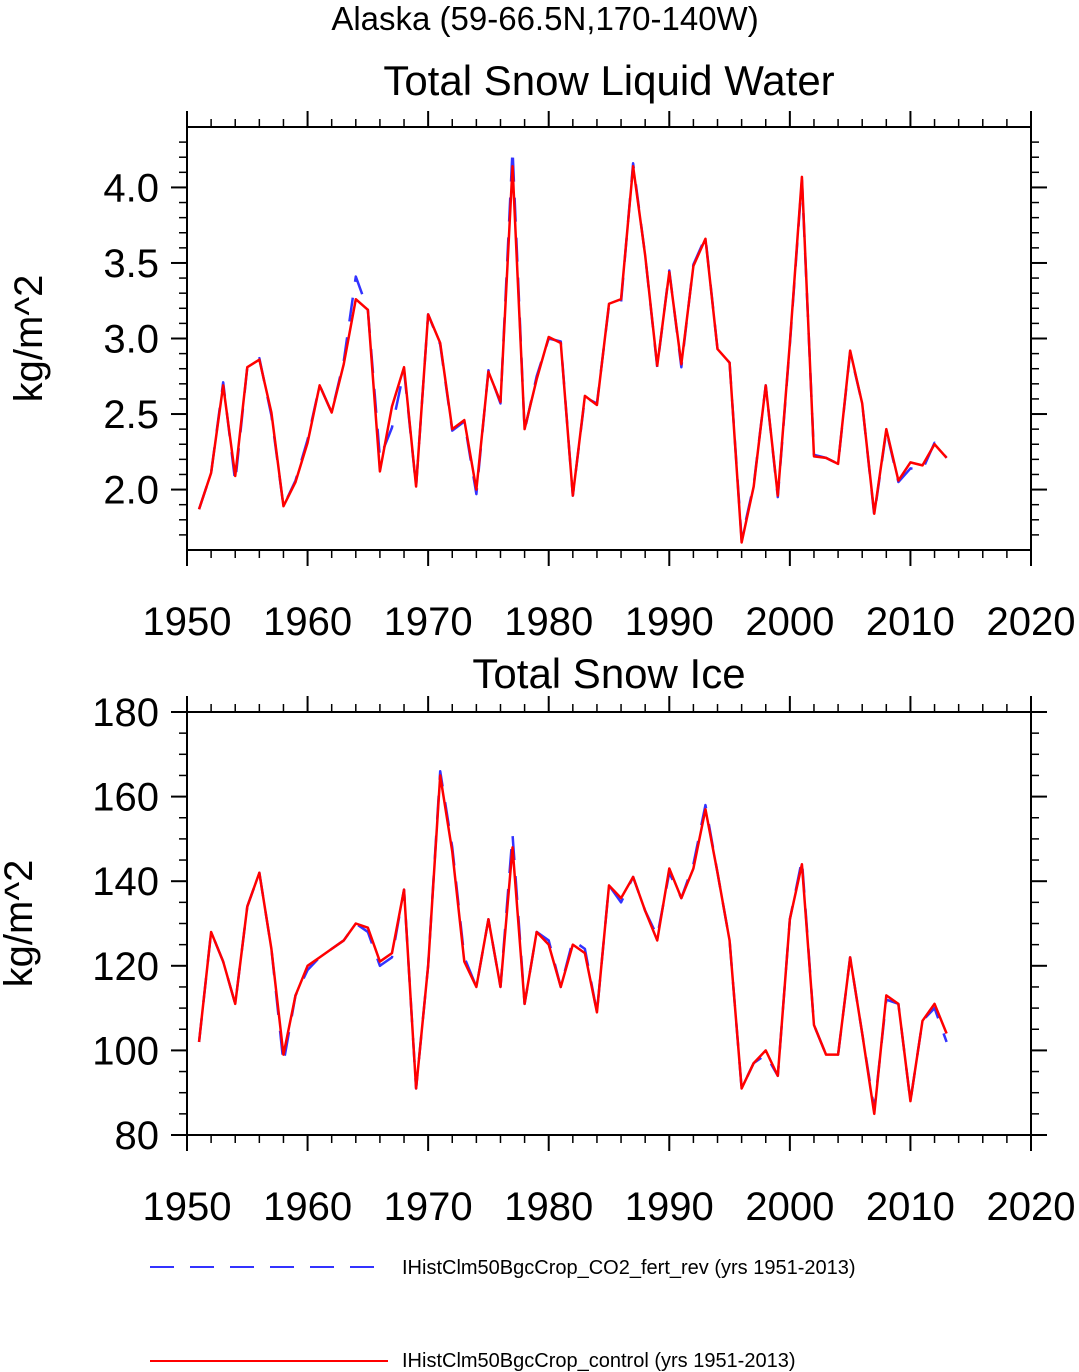 The height and width of the screenshot is (1372, 1079). Describe the element at coordinates (131, 188) in the screenshot. I see `y-tick-label: 4.0` at that location.